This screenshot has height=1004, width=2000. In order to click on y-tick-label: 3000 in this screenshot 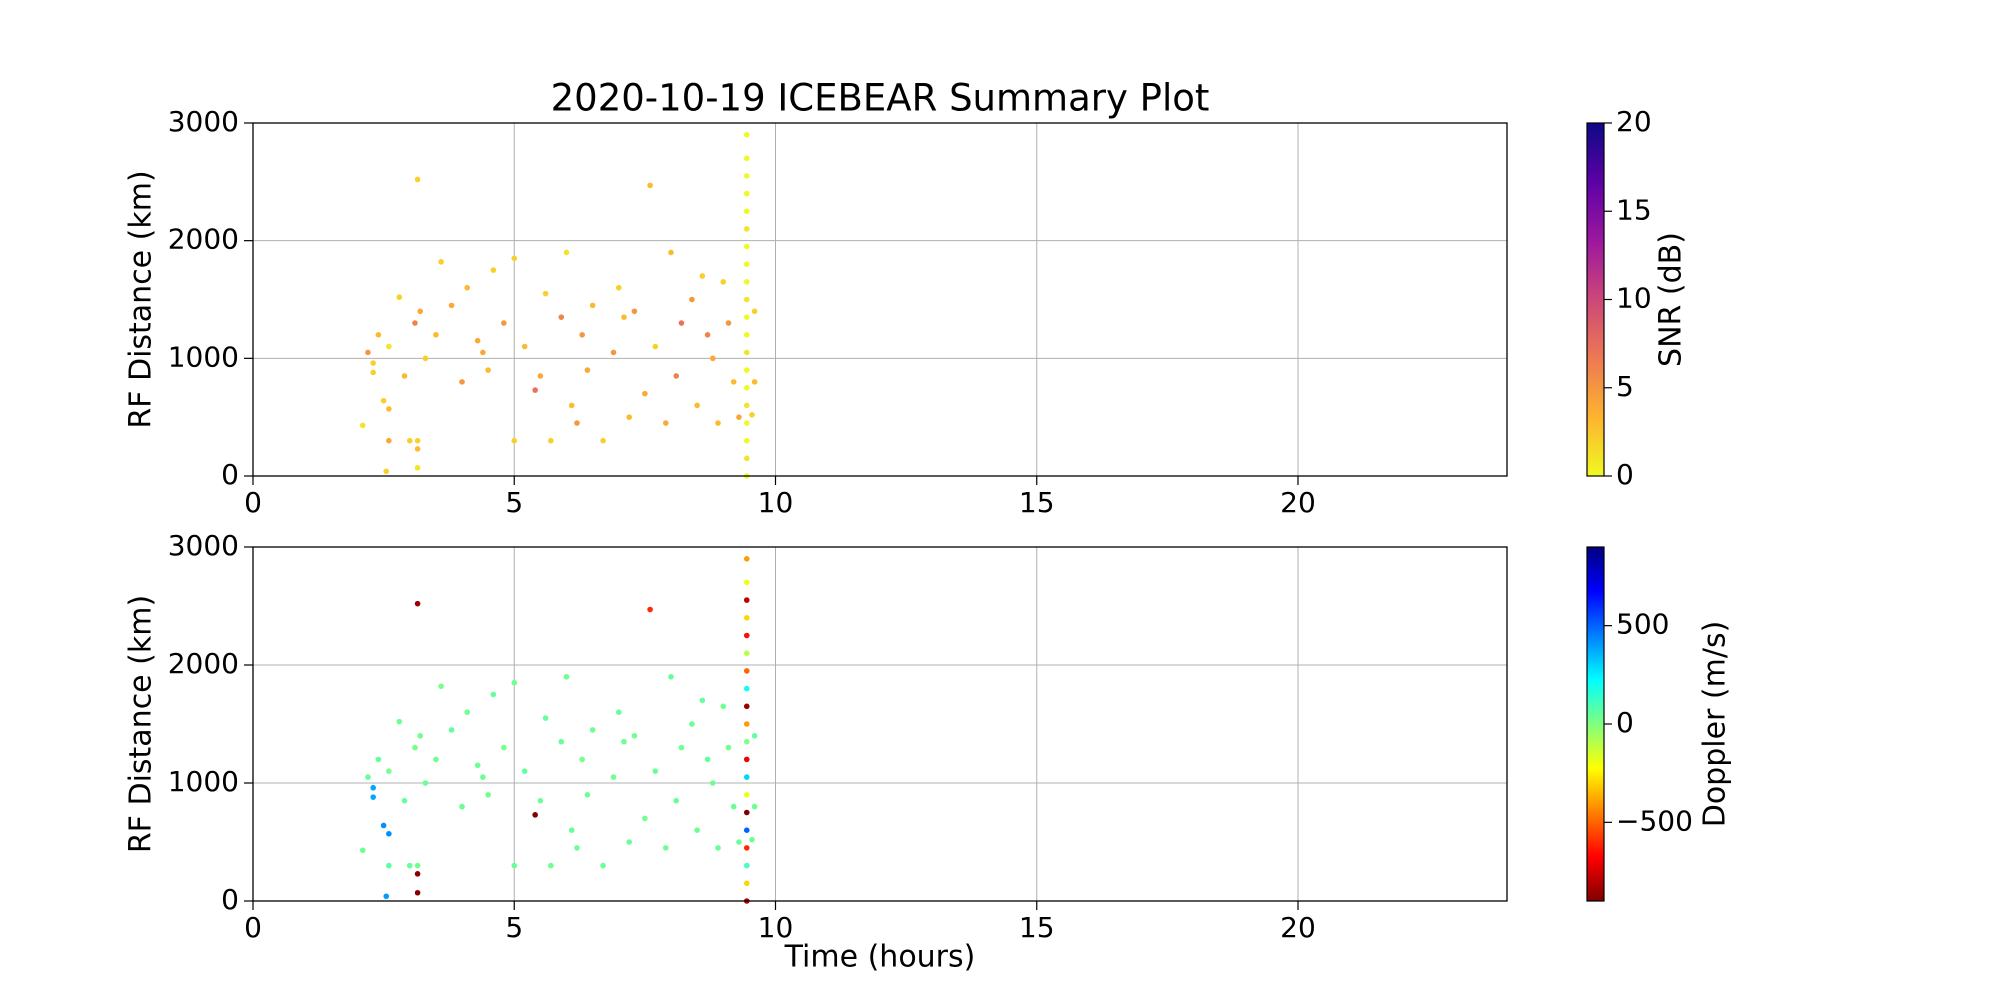, I will do `click(203, 545)`.